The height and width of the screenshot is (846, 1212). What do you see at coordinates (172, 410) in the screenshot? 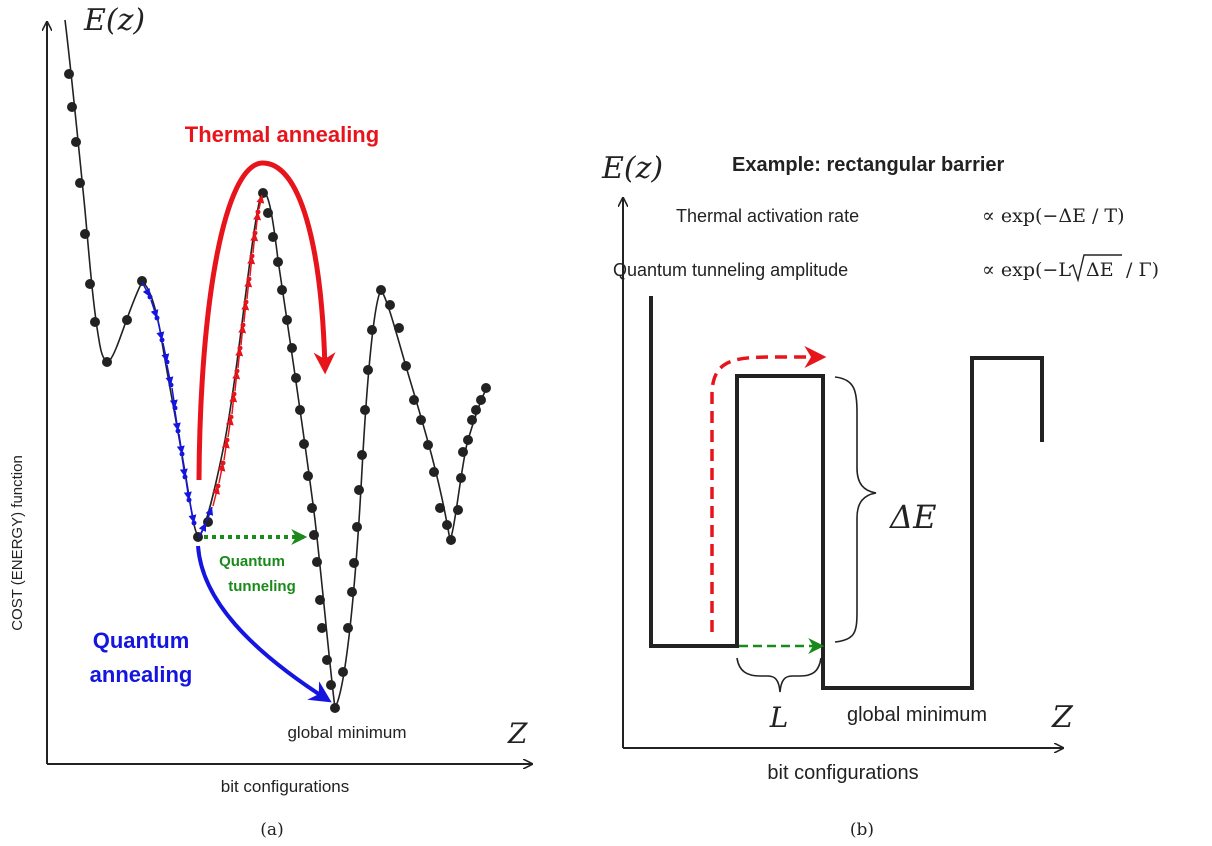
I see `blue-descent-dots` at bounding box center [172, 410].